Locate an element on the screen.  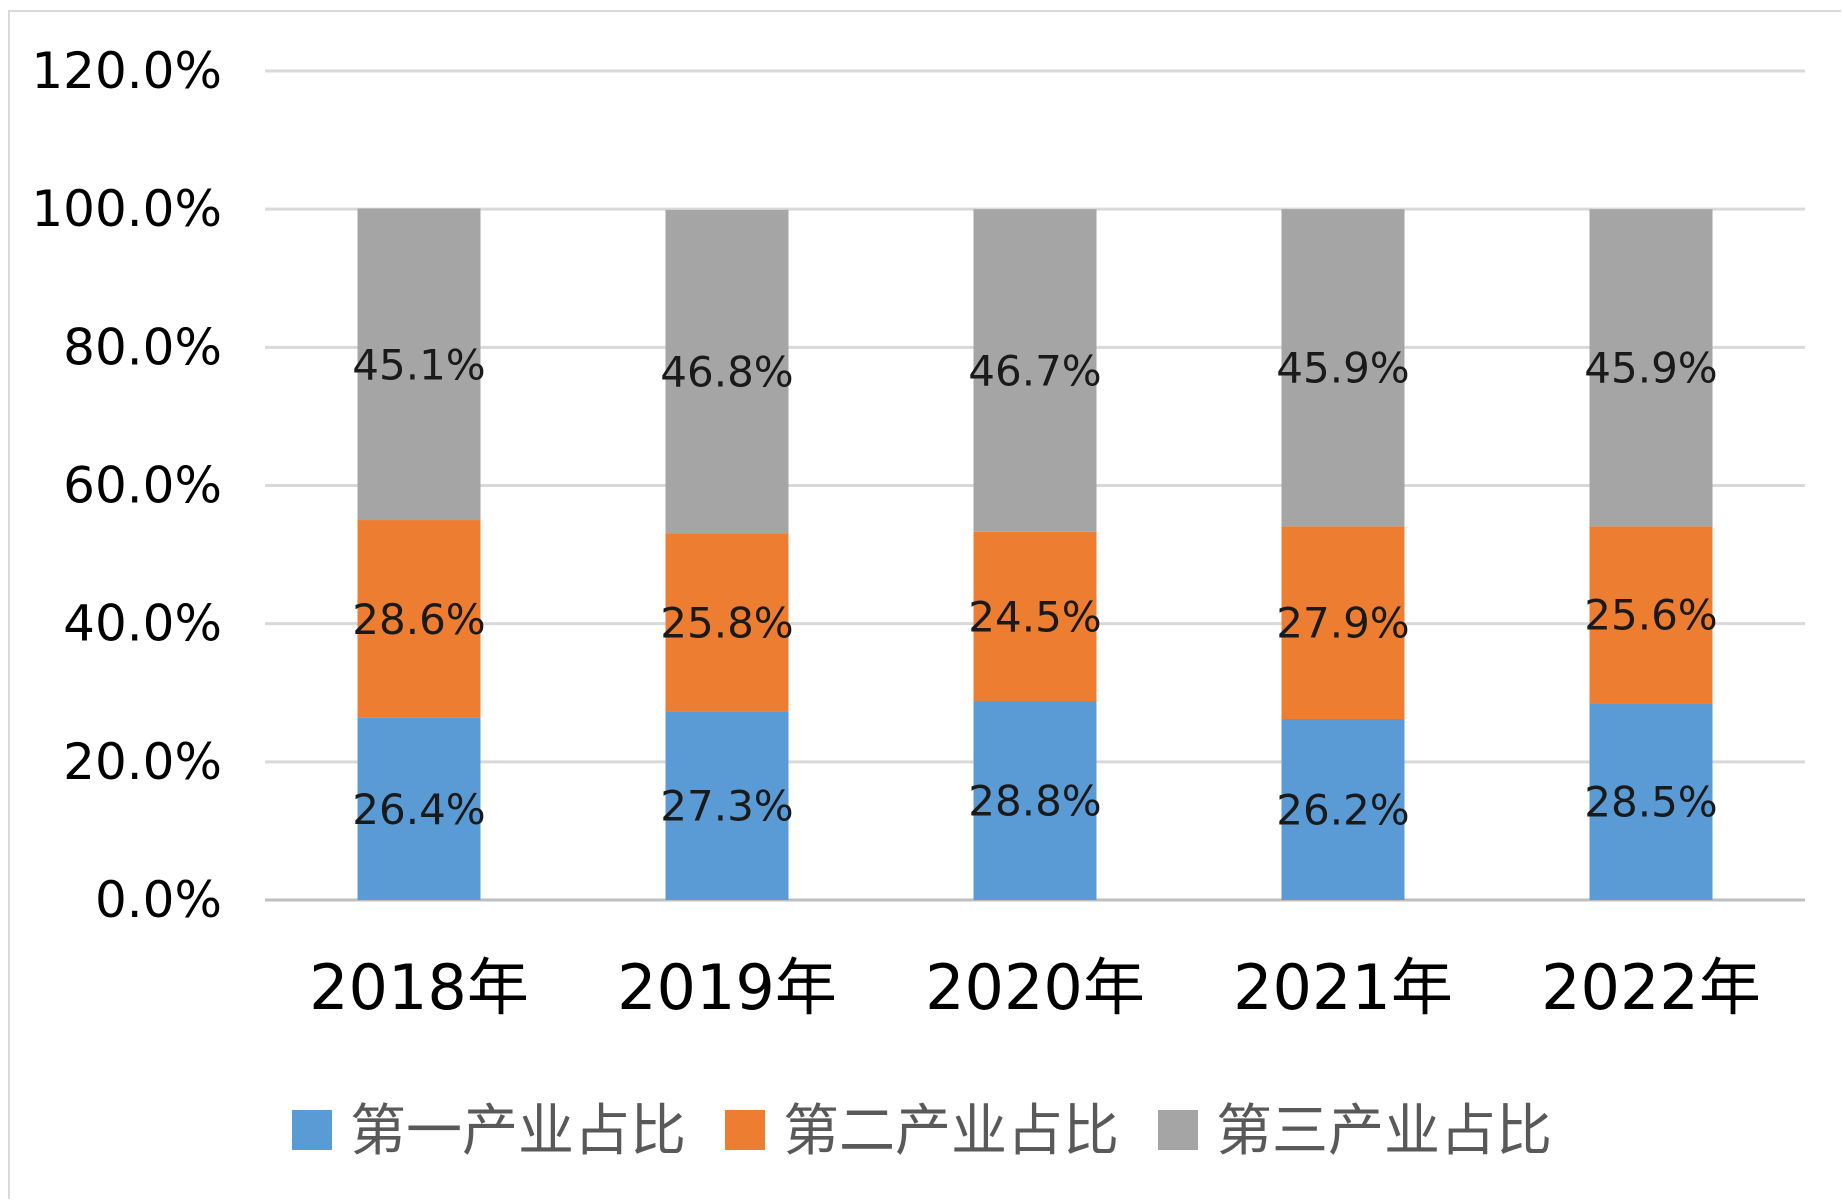
data-label: 27.3% is located at coordinates (726, 806).